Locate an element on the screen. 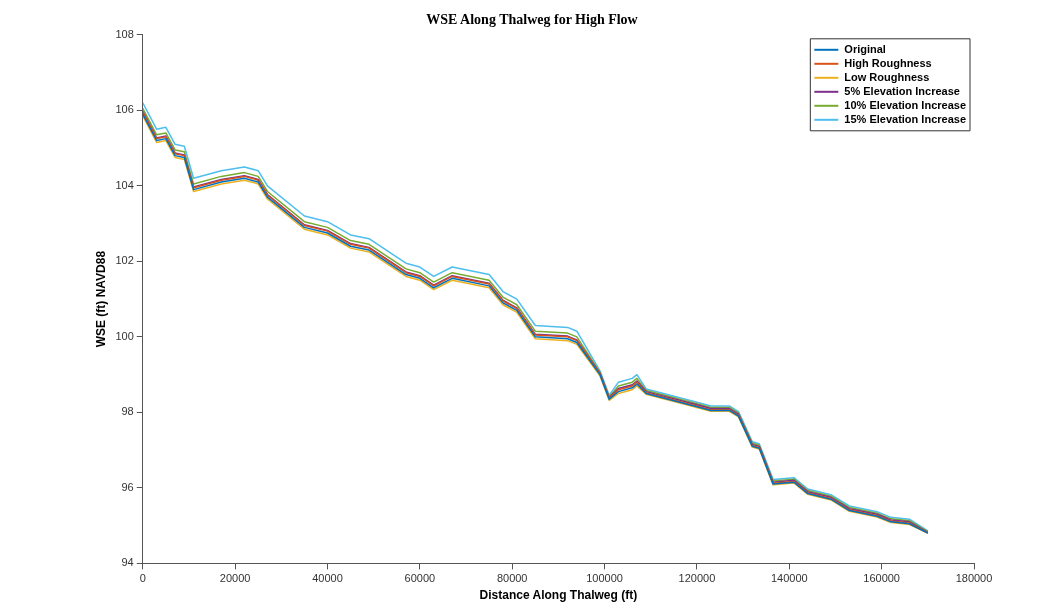  legend-label: Original is located at coordinates (865, 48).